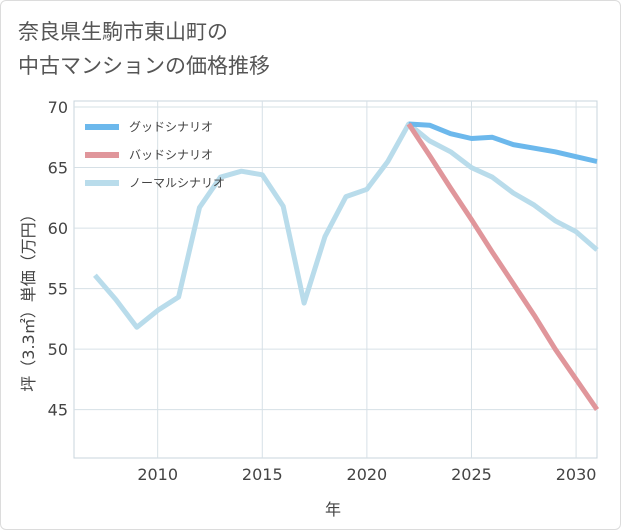 This screenshot has width=621, height=530. Describe the element at coordinates (144, 49) in the screenshot. I see `chart-title: 奈良県生駒市東山町の 中古マンションの価格推移` at that location.